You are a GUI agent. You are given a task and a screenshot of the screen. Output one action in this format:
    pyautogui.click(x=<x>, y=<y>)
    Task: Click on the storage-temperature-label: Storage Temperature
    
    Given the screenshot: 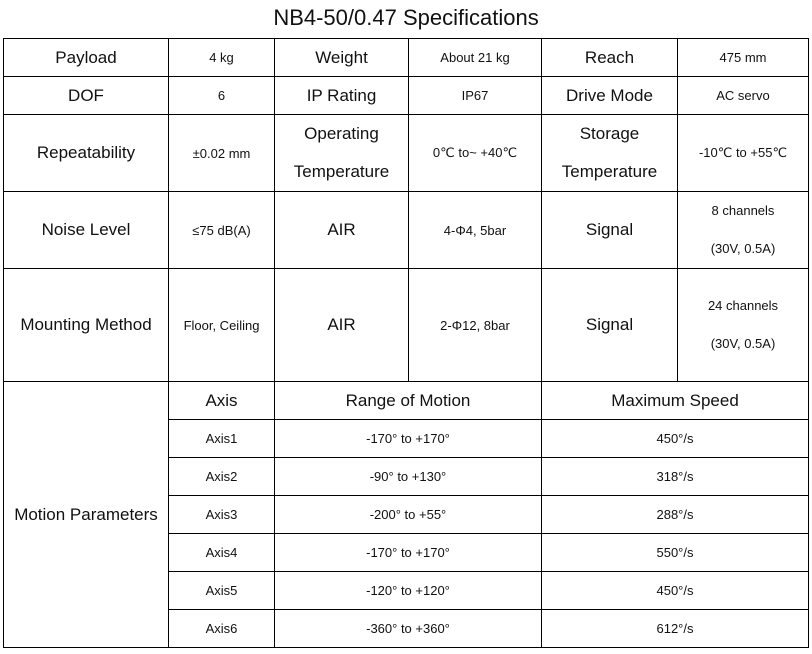 What is the action you would take?
    pyautogui.click(x=609, y=153)
    